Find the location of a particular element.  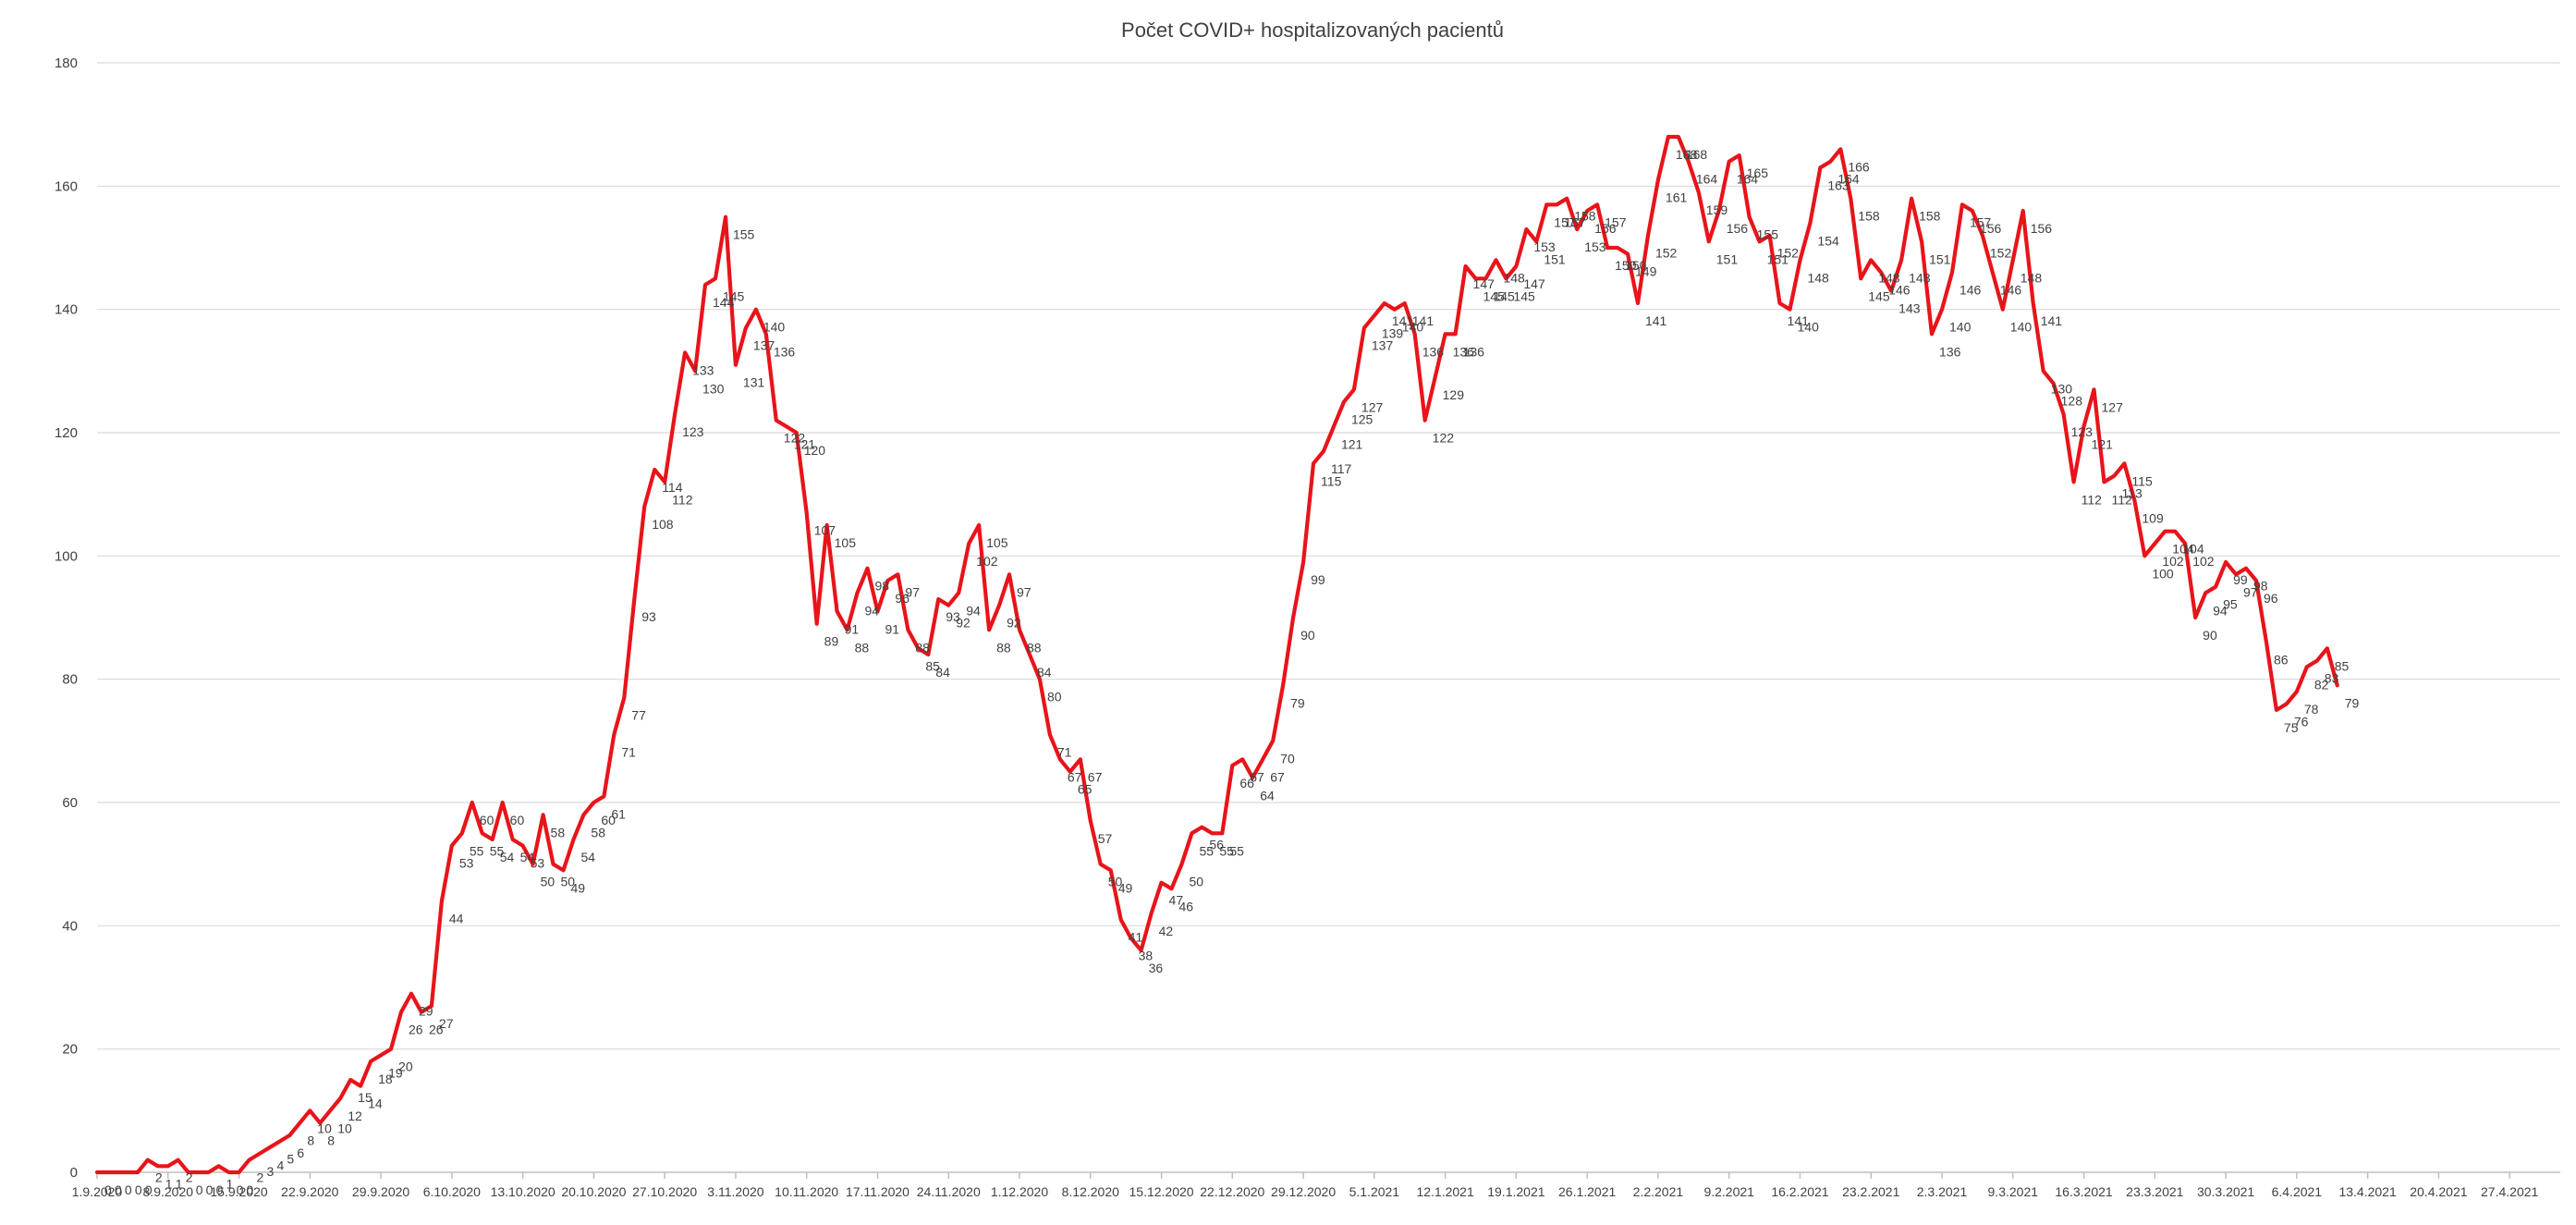

data-label: 26 is located at coordinates (416, 1030).